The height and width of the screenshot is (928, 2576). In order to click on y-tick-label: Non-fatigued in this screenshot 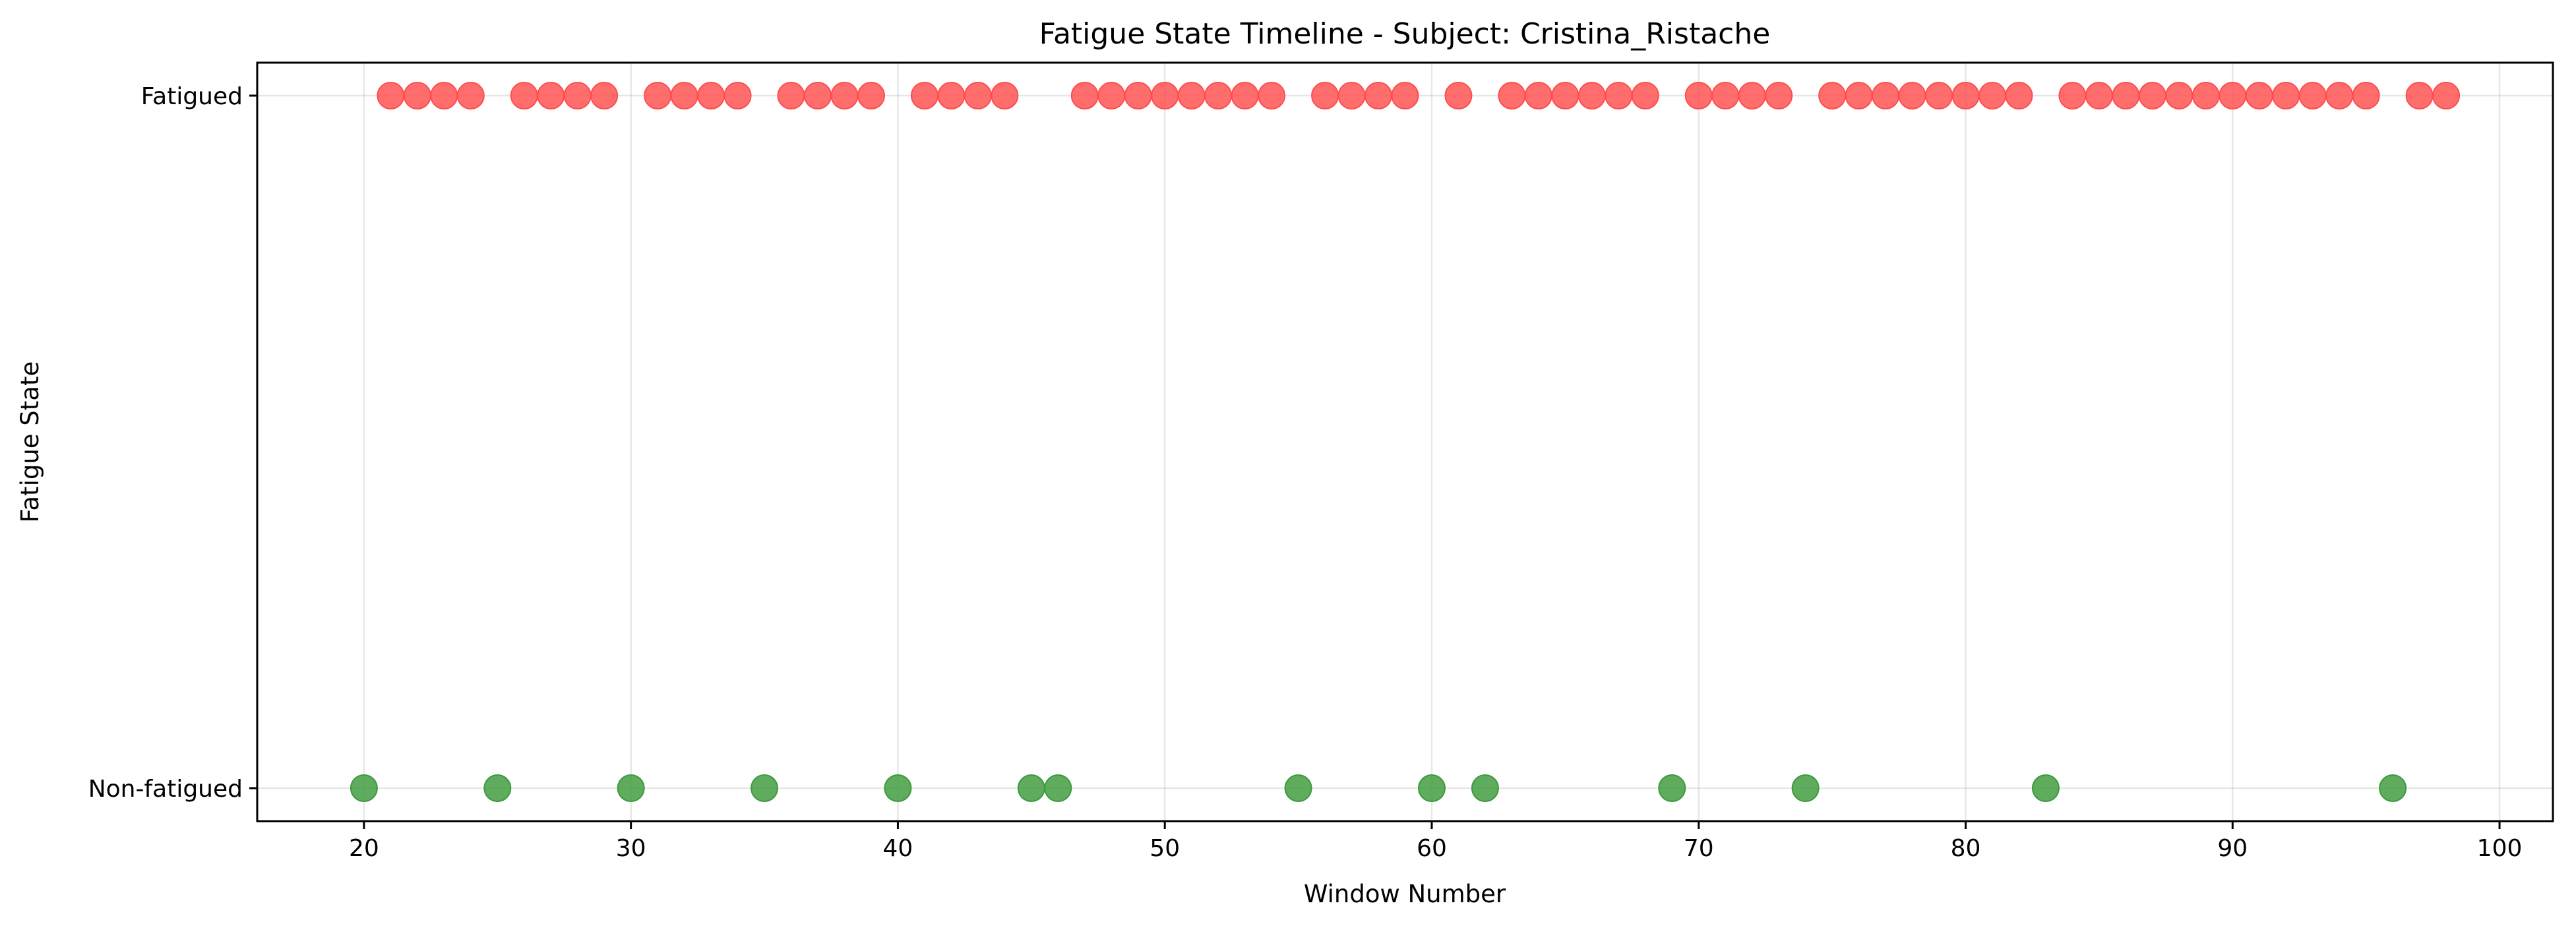, I will do `click(165, 789)`.